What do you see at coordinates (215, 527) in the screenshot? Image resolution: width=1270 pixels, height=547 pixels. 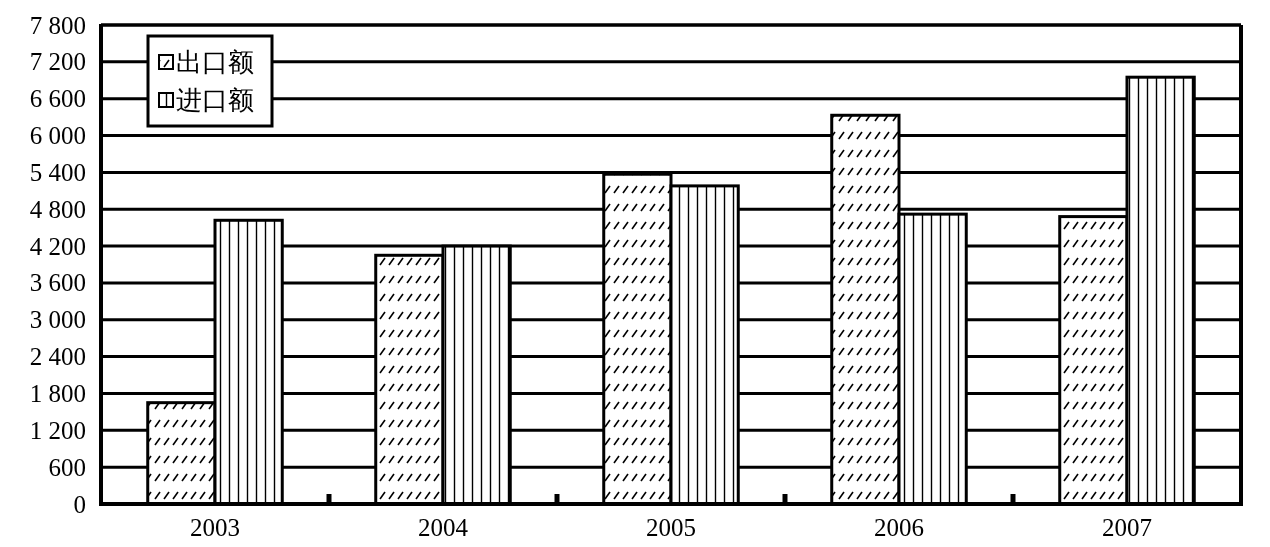 I see `x-tick-label: 2003` at bounding box center [215, 527].